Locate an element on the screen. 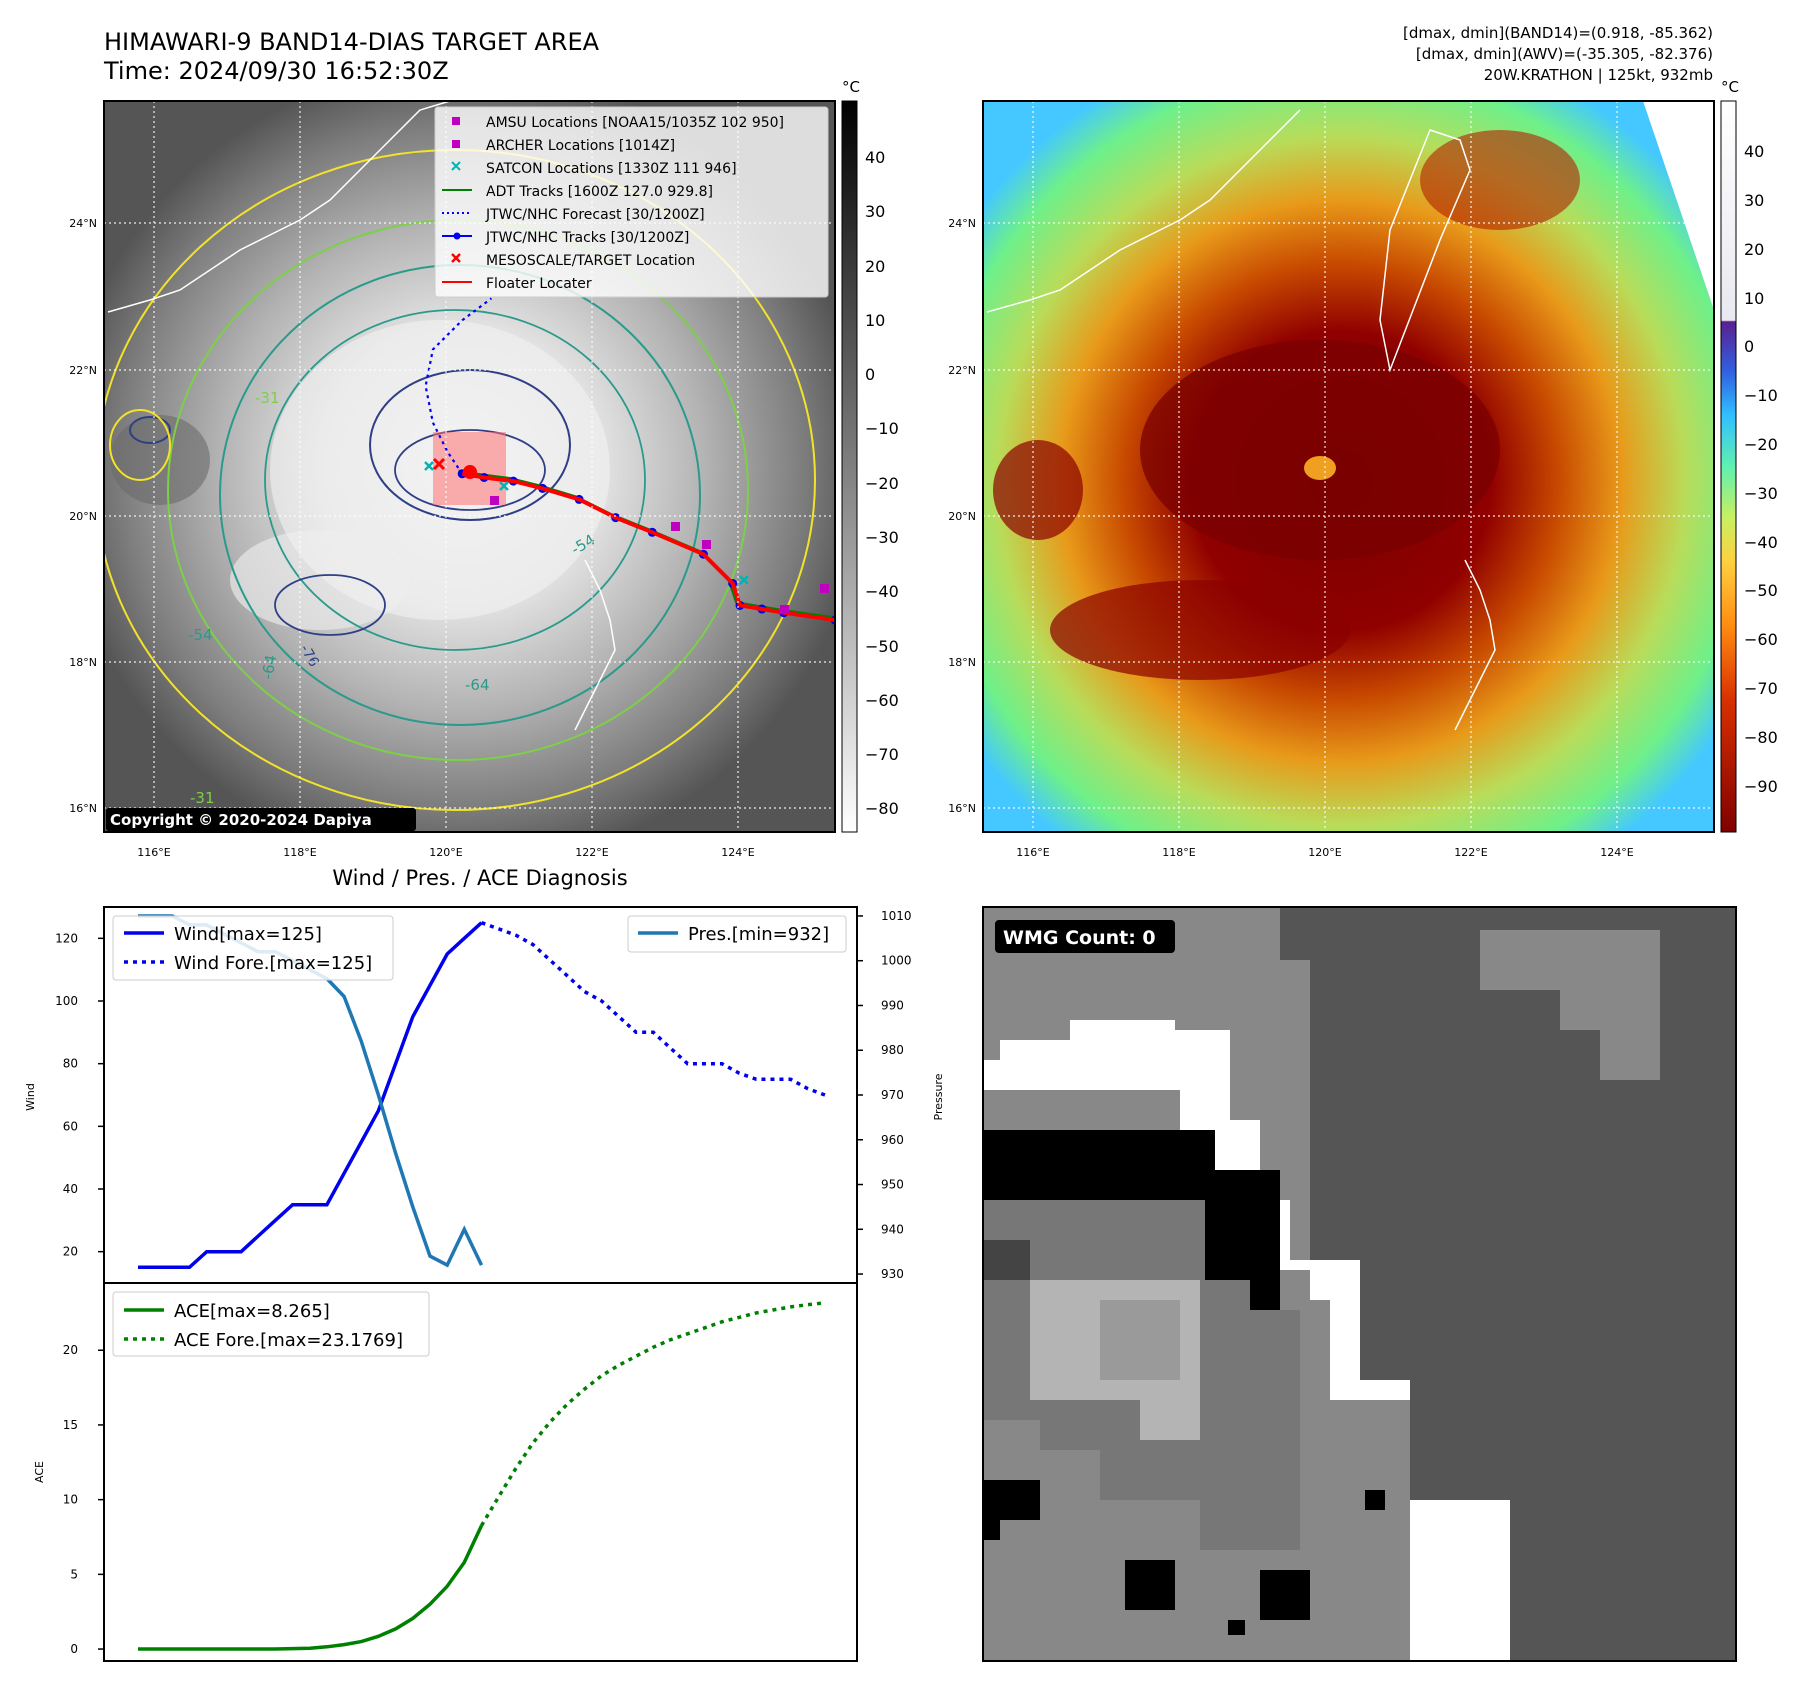 Image resolution: width=1797 pixels, height=1690 pixels. wind-forecast-line is located at coordinates (653, 1009).